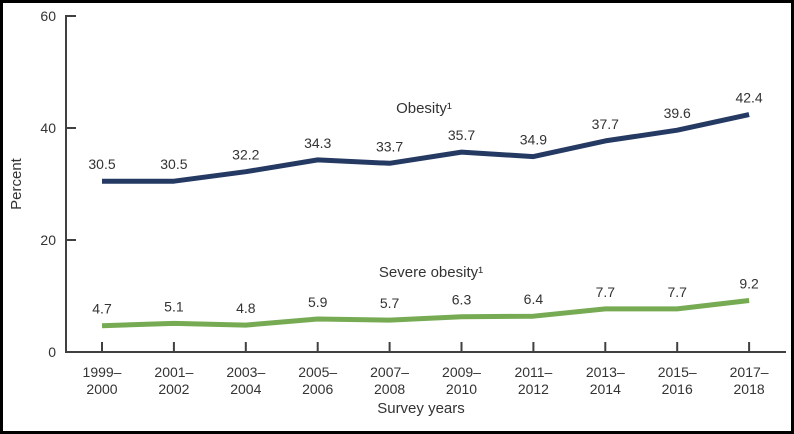 This screenshot has width=794, height=434. Describe the element at coordinates (677, 380) in the screenshot. I see `x-tick-label: 2015– 2016` at that location.